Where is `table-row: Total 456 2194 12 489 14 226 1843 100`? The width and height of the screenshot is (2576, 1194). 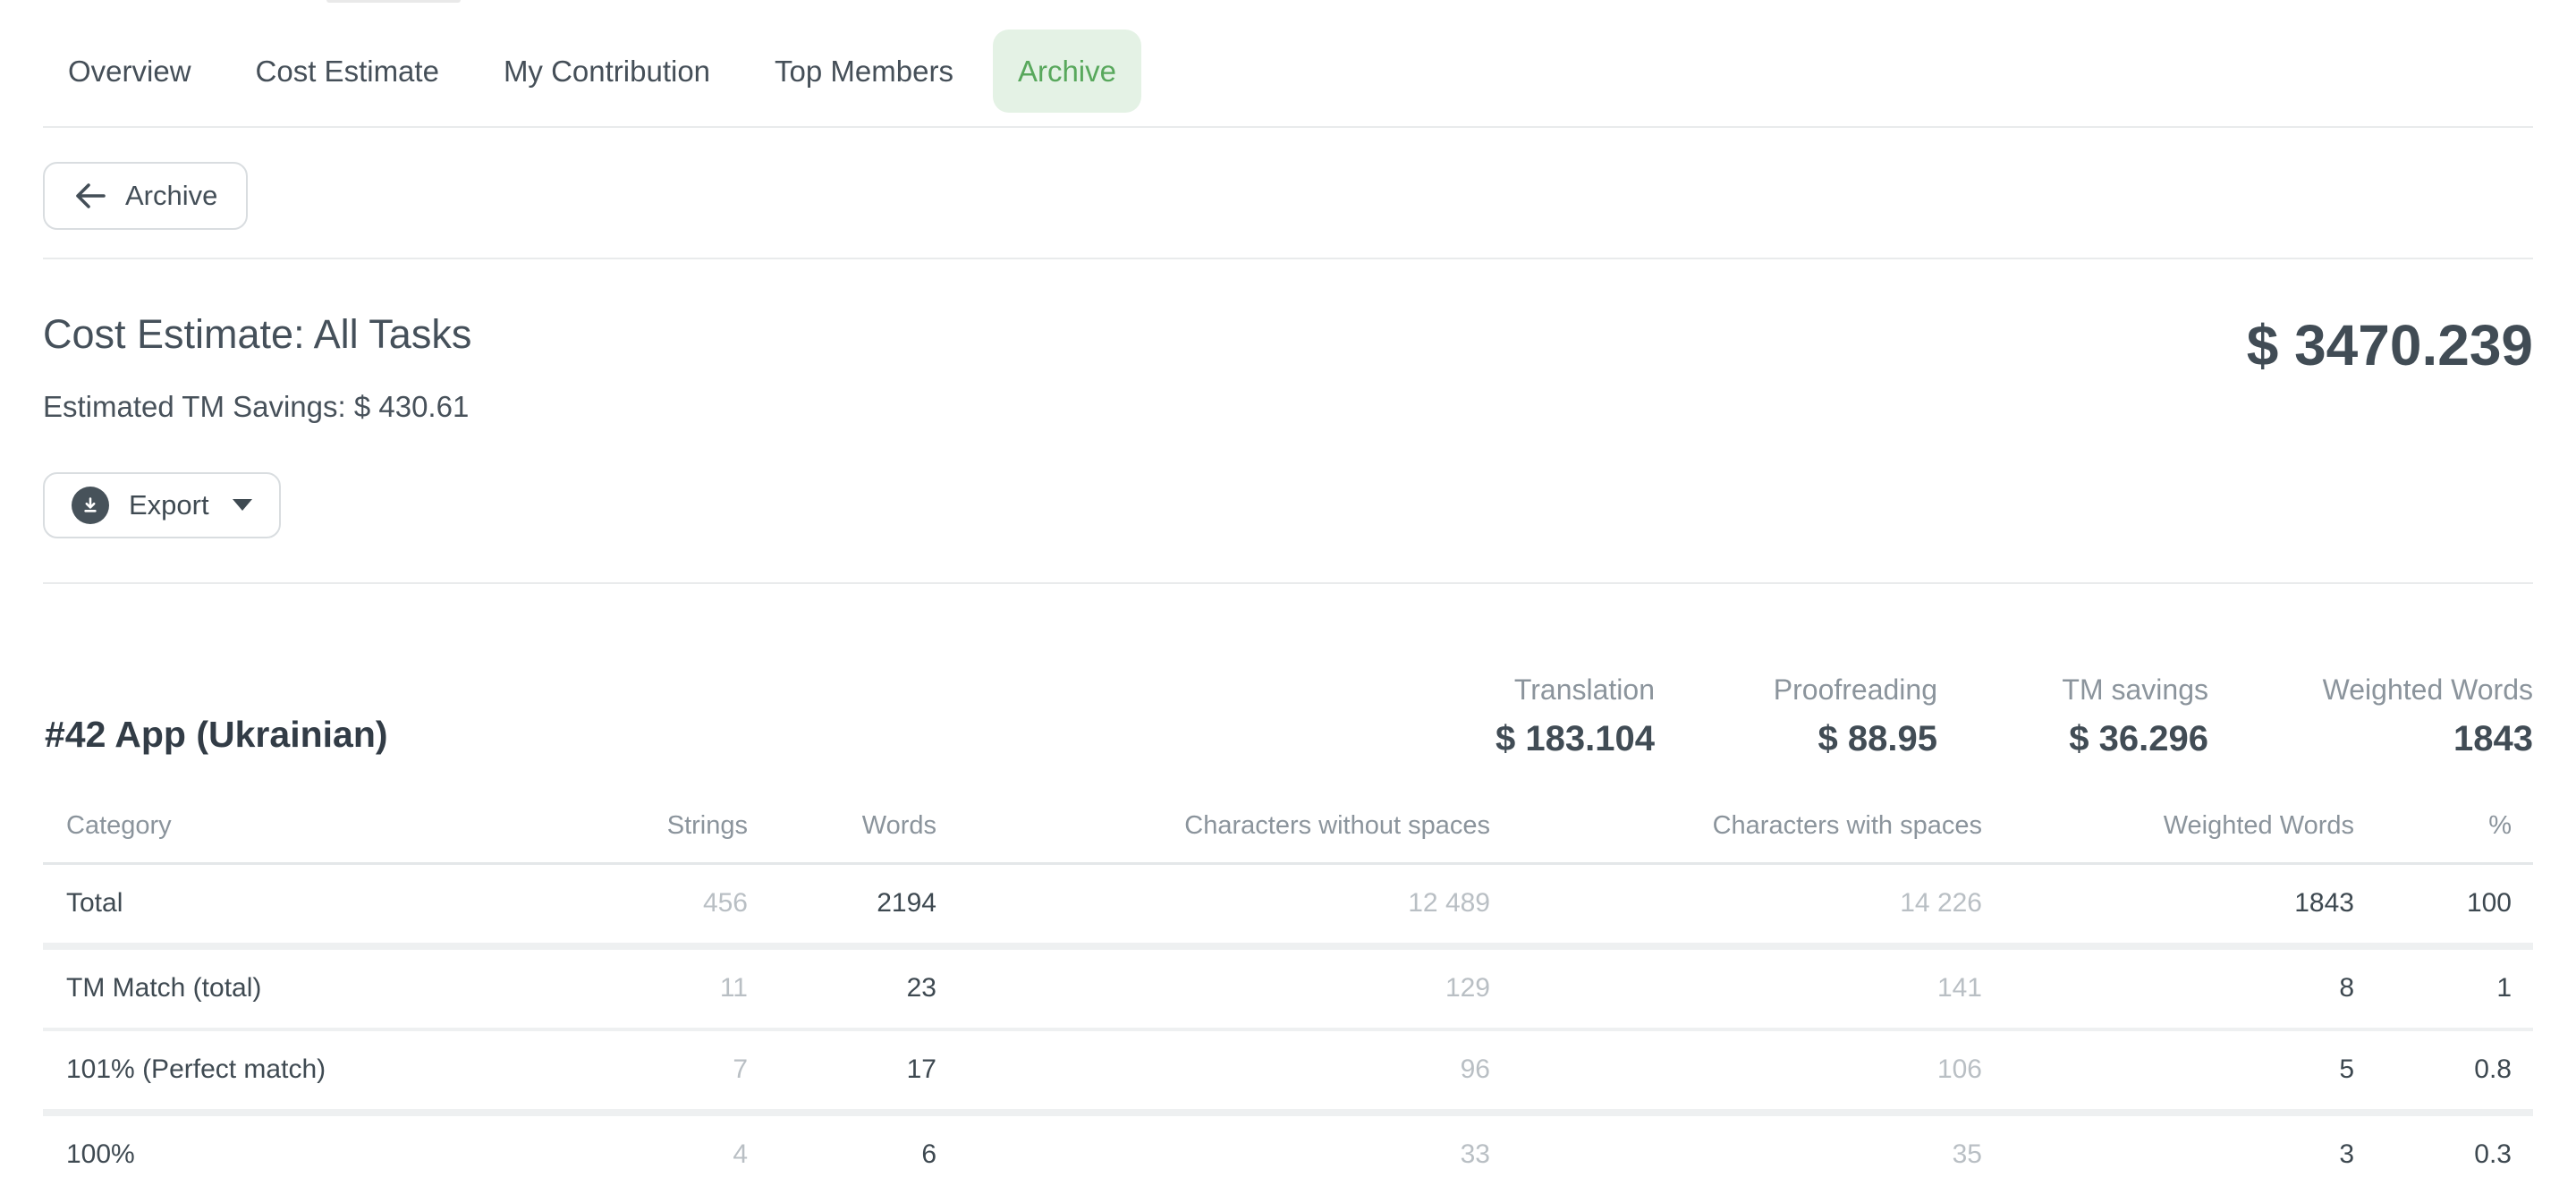
table-row: Total 456 2194 12 489 14 226 1843 100 is located at coordinates (1288, 906).